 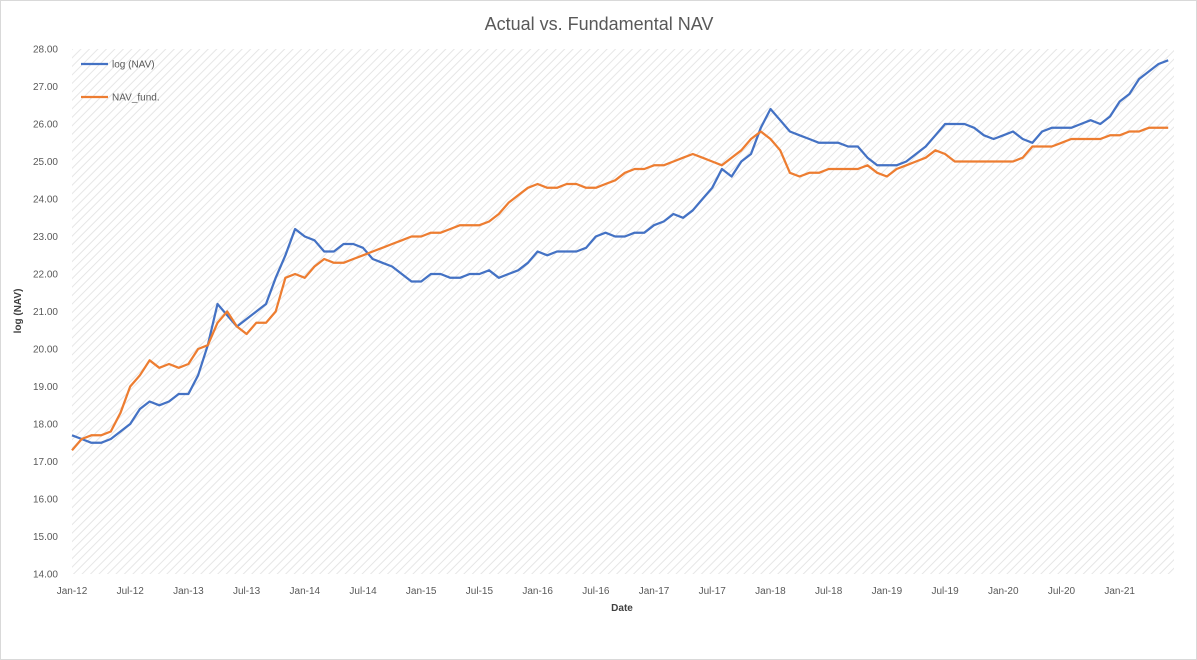 What do you see at coordinates (770, 591) in the screenshot?
I see `x-tick-label: Jan-18` at bounding box center [770, 591].